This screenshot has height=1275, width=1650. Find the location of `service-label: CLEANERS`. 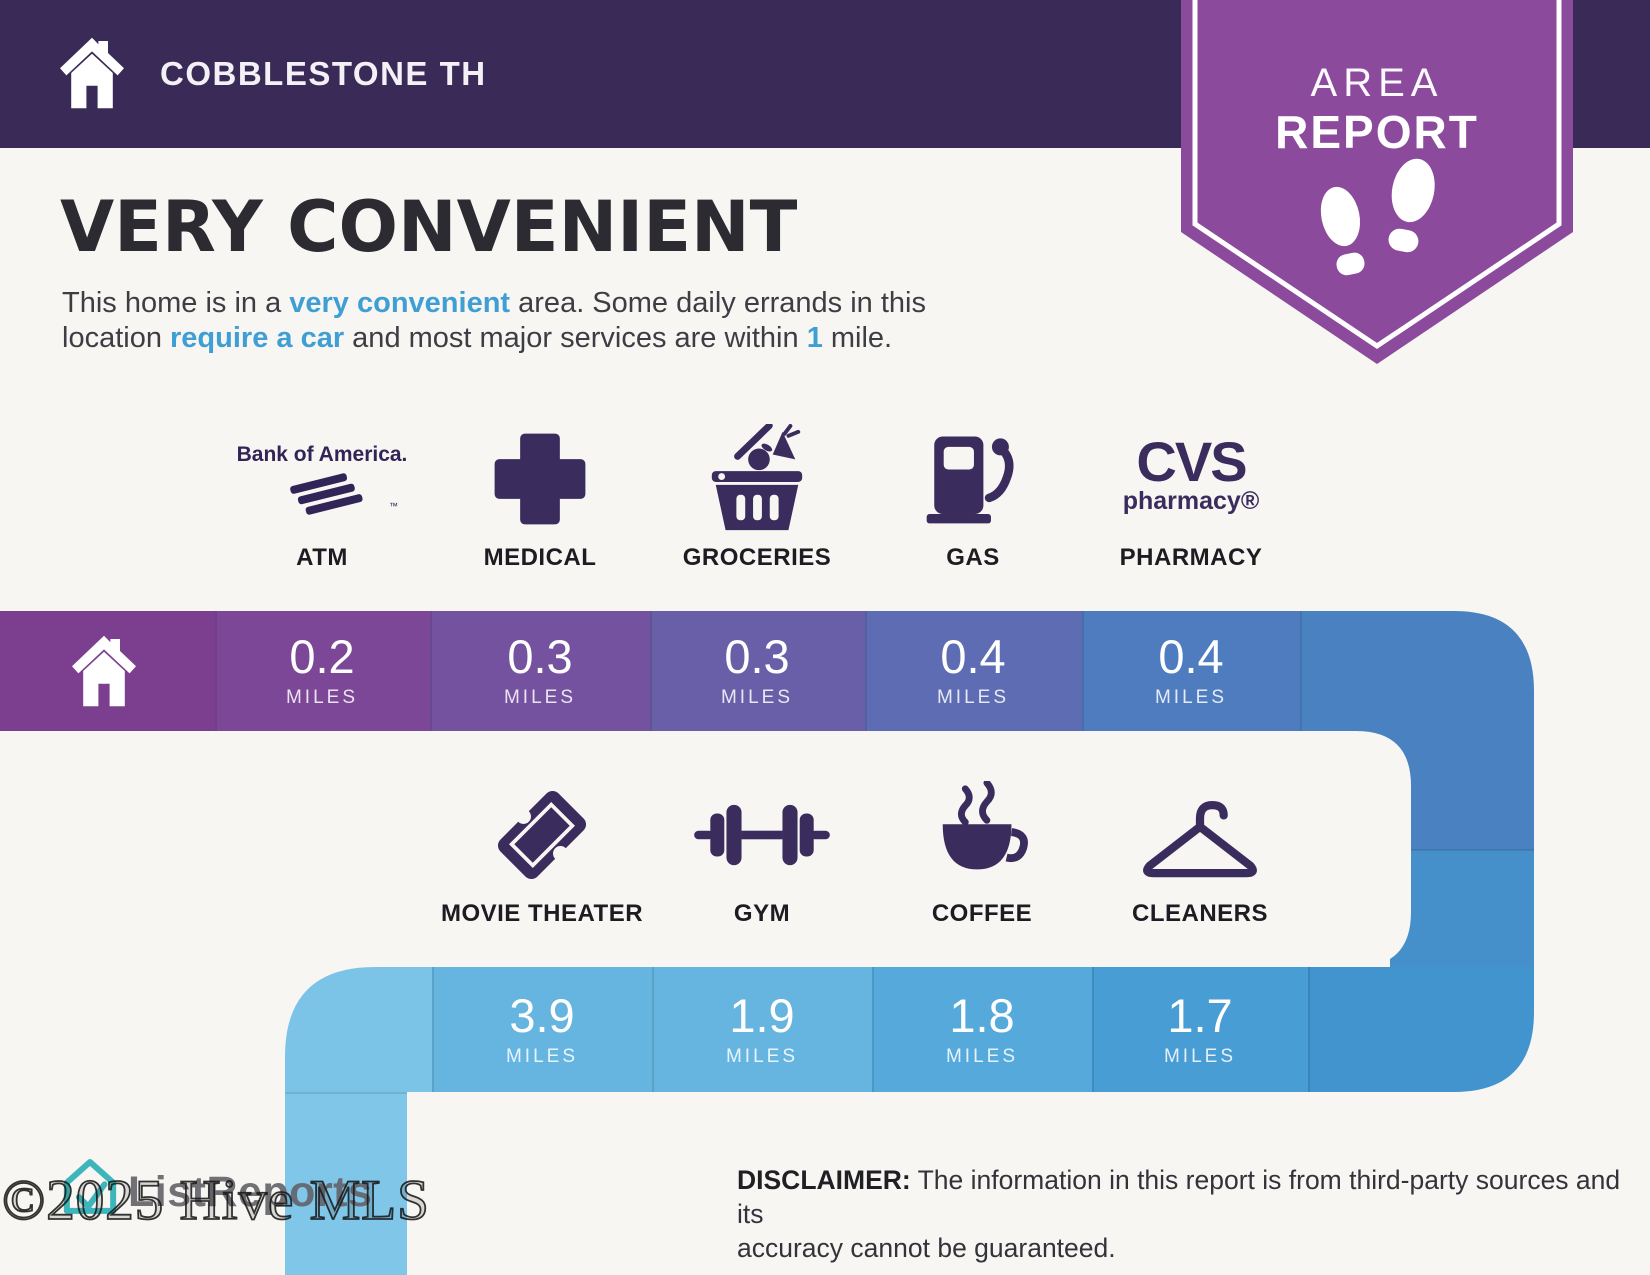

service-label: CLEANERS is located at coordinates (1199, 913).